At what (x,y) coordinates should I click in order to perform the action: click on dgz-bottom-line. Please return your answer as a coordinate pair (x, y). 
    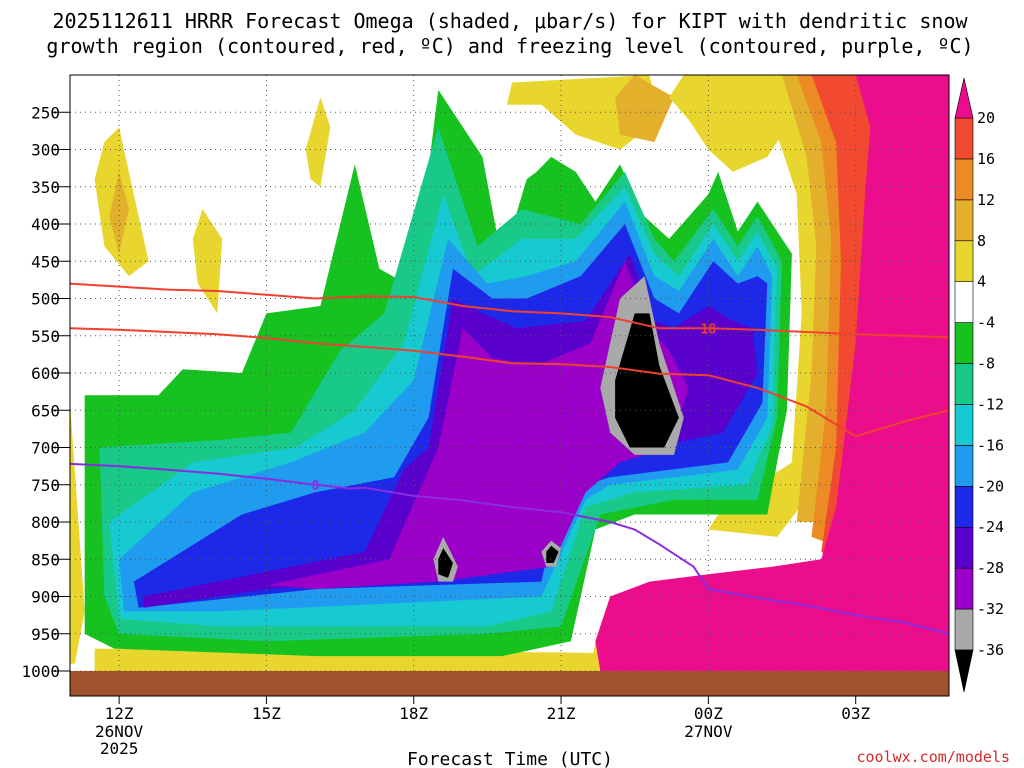
    Looking at the image, I should click on (509, 382).